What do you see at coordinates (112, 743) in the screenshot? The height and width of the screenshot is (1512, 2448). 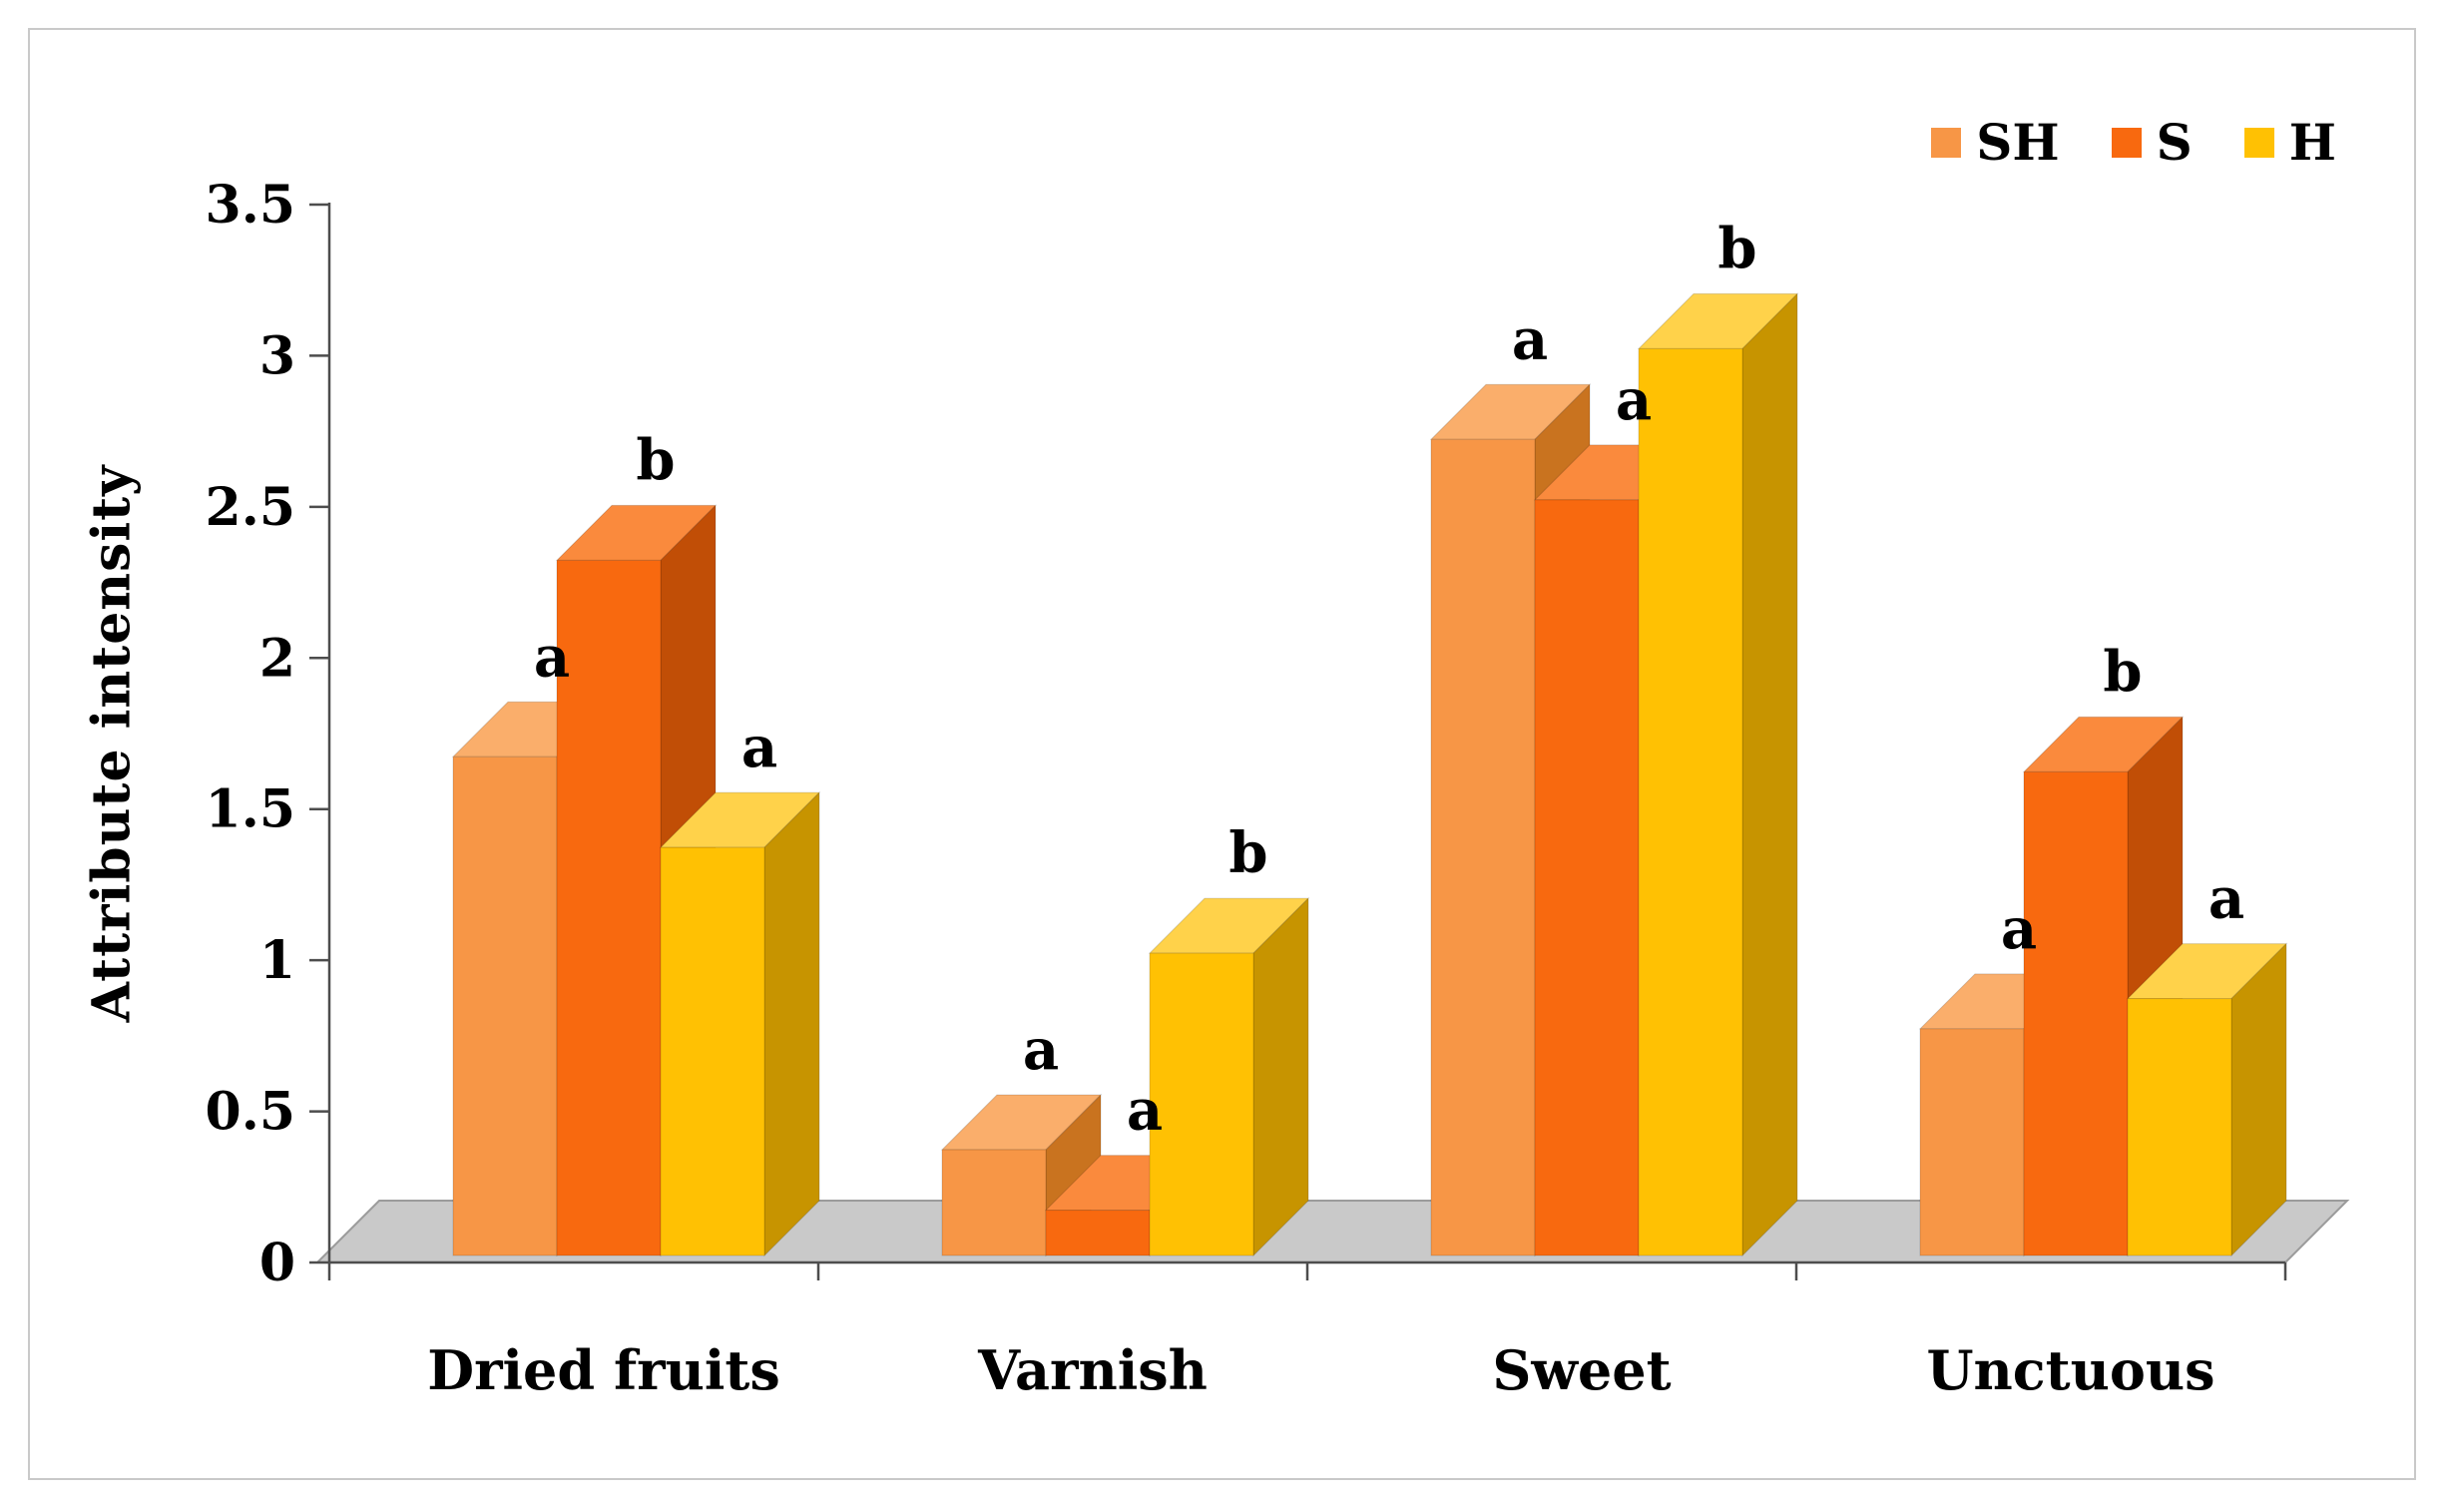 I see `y-axis-title: Attribute intensity` at bounding box center [112, 743].